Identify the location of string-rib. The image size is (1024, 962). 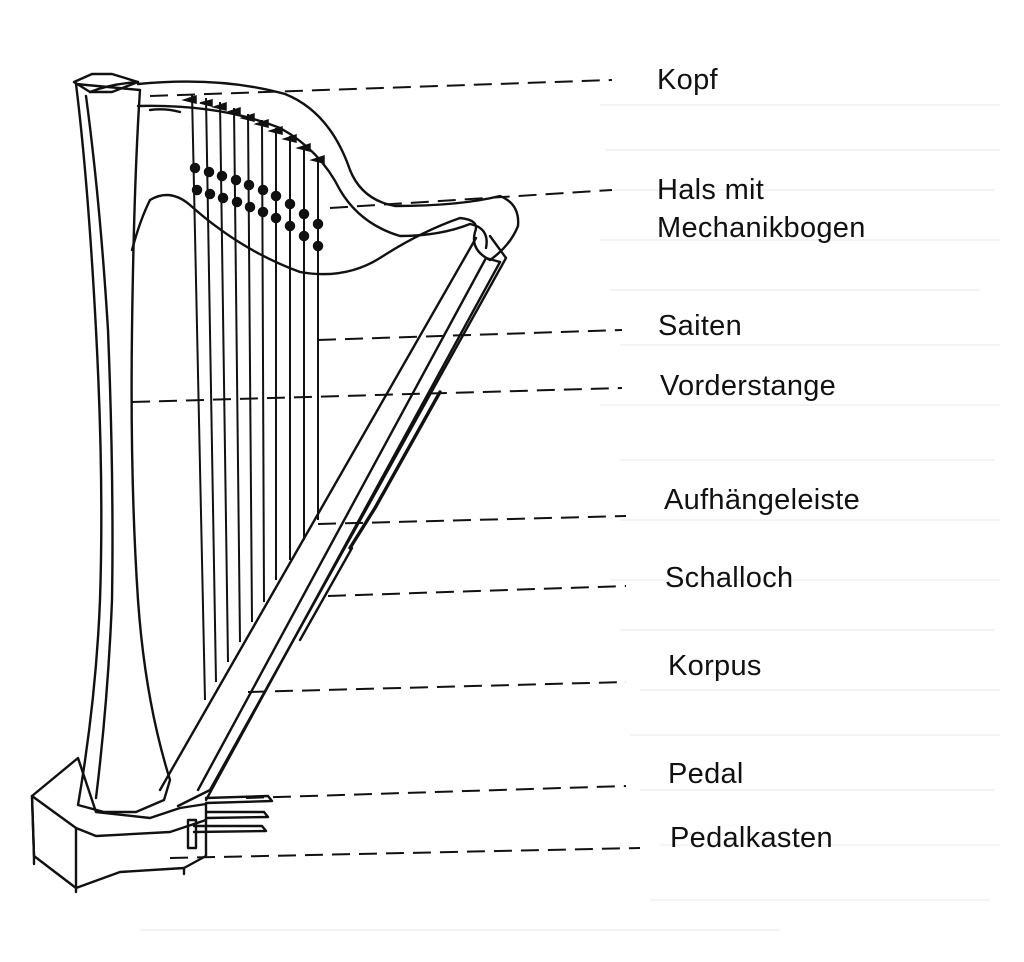
(370, 516).